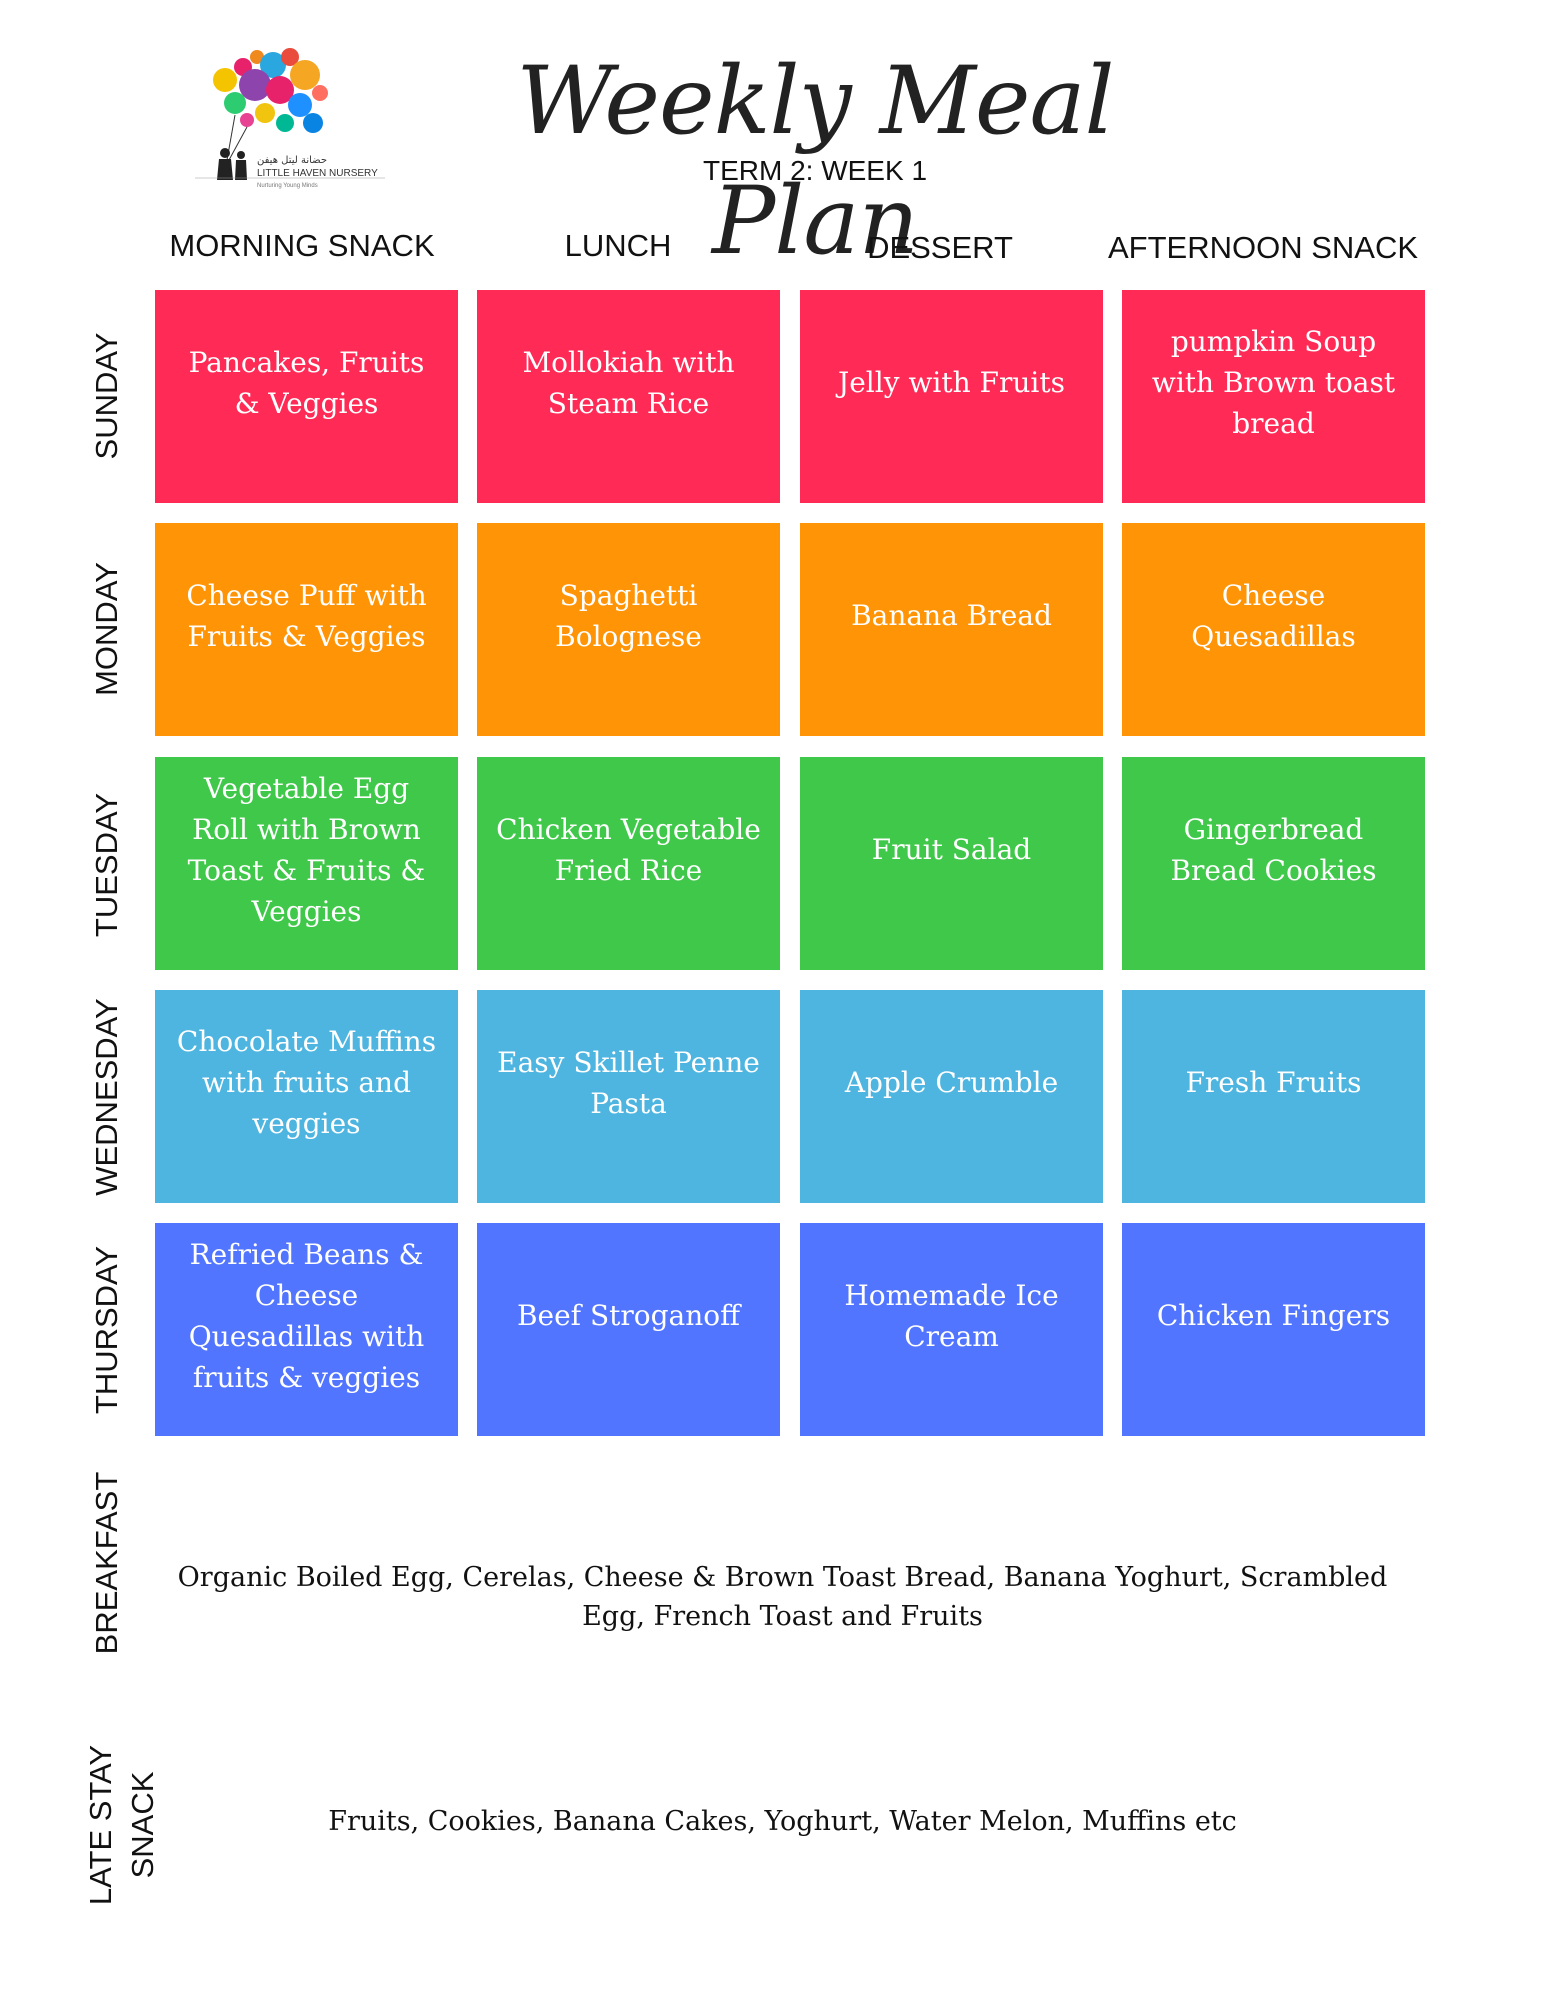 The width and height of the screenshot is (1545, 2000). Describe the element at coordinates (1273, 629) in the screenshot. I see `meal-cell-monday-afternoon-snack: Cheese Quesadillas` at that location.